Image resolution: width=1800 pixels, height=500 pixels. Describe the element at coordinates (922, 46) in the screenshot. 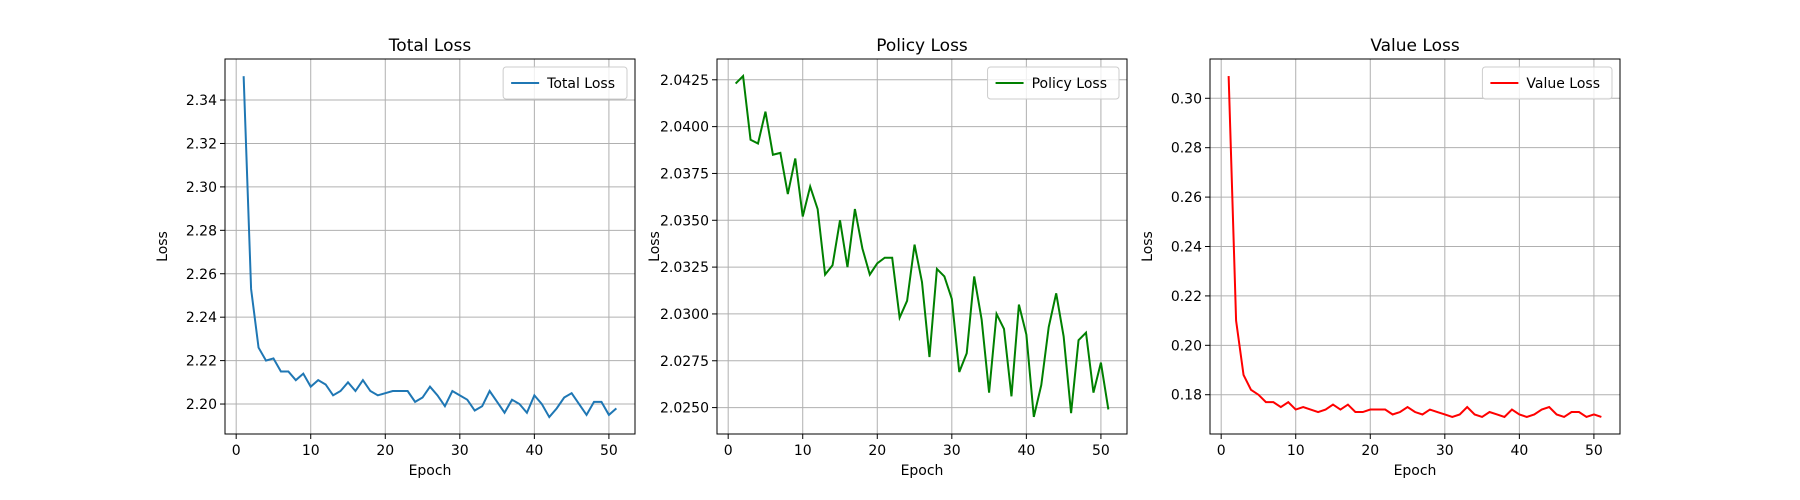

I see `chart-title: Policy Loss` at that location.